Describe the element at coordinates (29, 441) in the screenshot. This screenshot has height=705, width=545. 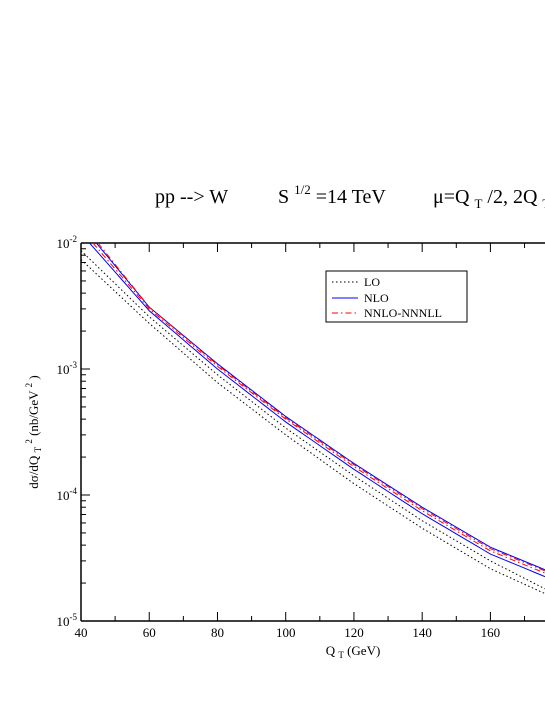
I see `y-axis-label-sup: 2` at that location.